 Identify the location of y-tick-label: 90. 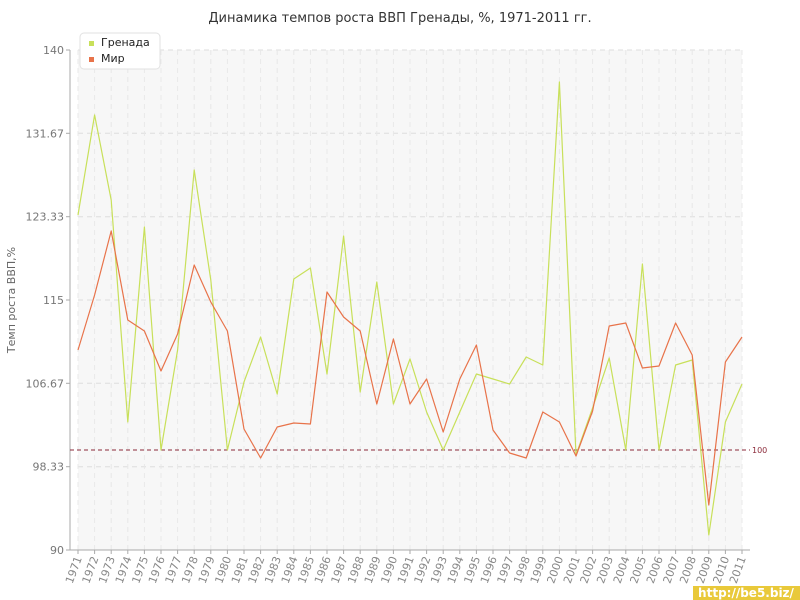
(57, 550).